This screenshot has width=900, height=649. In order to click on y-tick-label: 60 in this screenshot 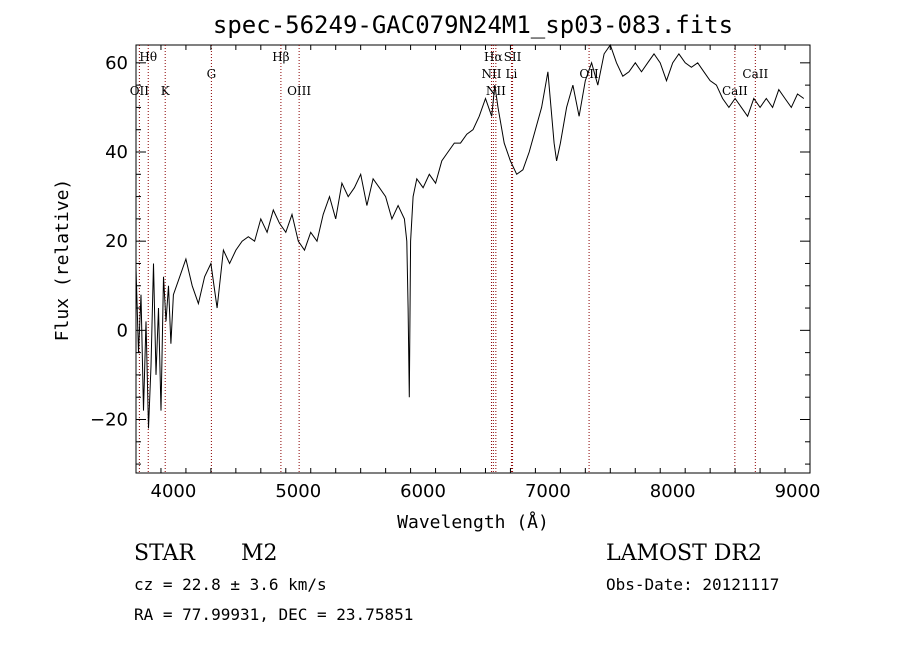, I will do `click(116, 63)`.